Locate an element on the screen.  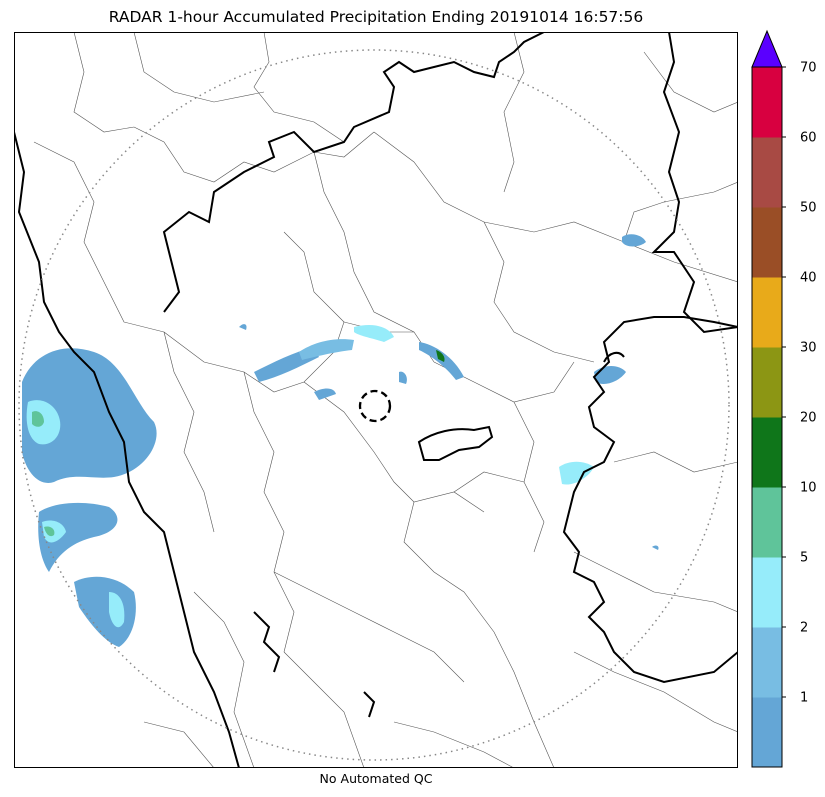
colorbar-tick-label: 70 is located at coordinates (808, 68).